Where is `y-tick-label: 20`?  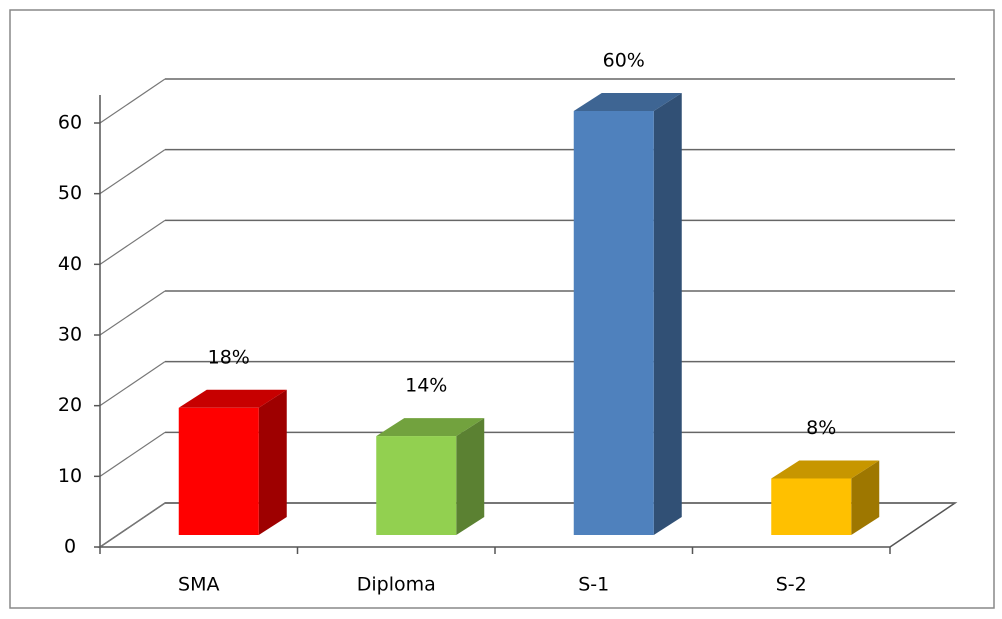 y-tick-label: 20 is located at coordinates (70, 405).